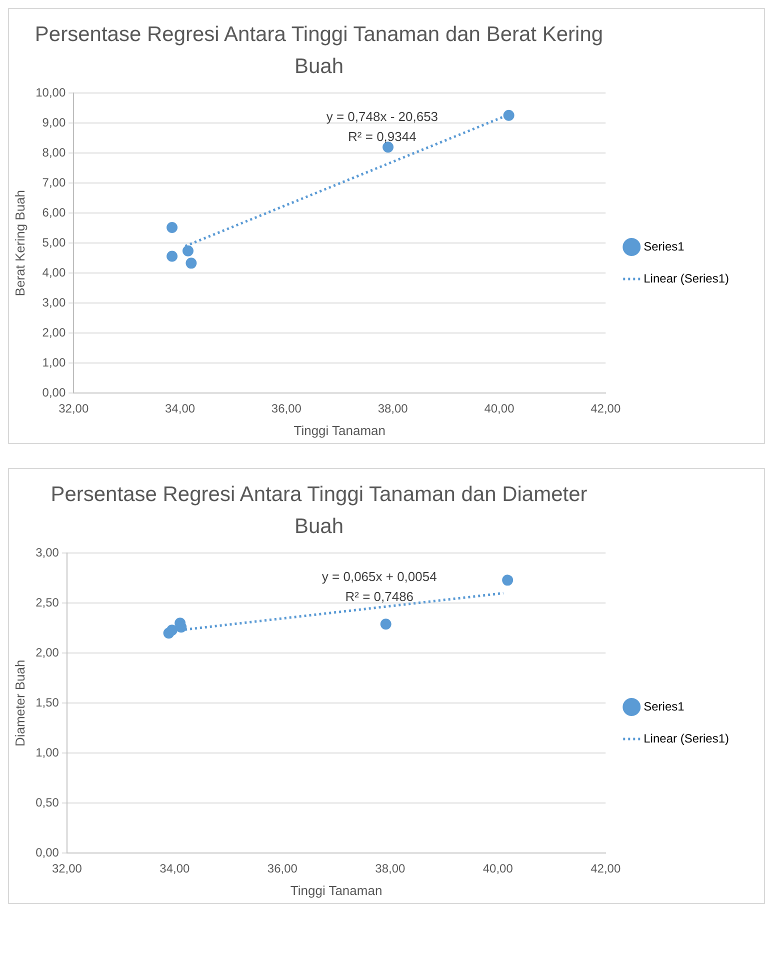 The height and width of the screenshot is (958, 768). What do you see at coordinates (48, 802) in the screenshot?
I see `y-tick-label: 0,50` at bounding box center [48, 802].